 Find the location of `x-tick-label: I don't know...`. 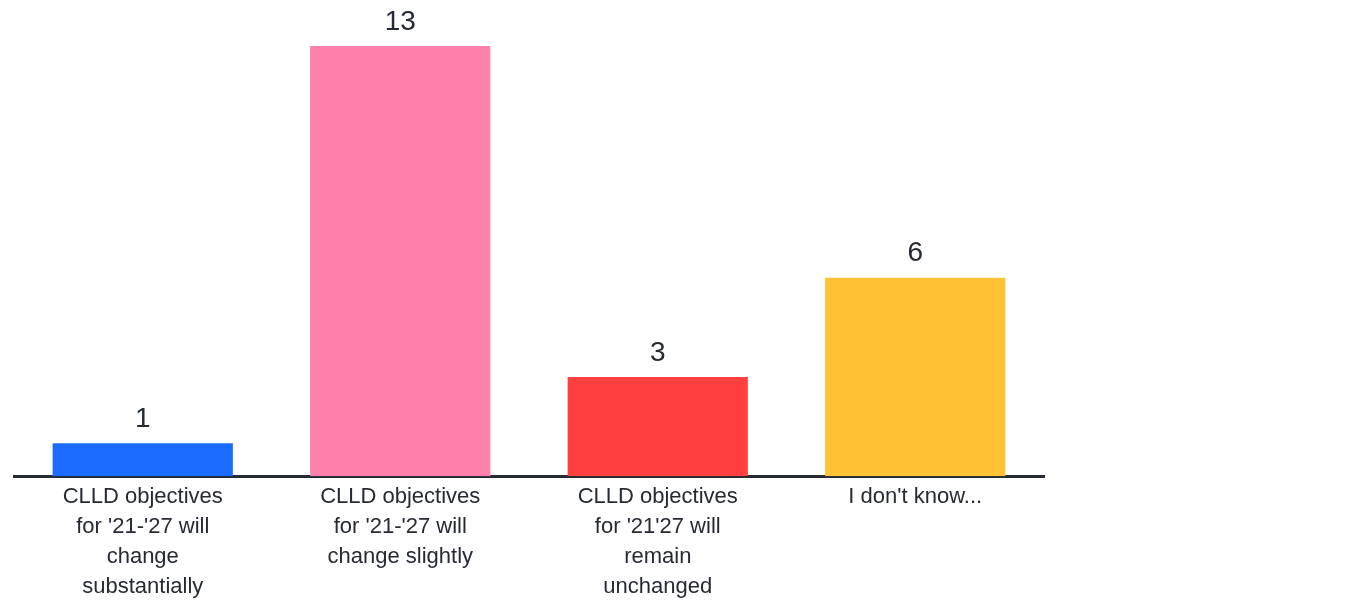

x-tick-label: I don't know... is located at coordinates (915, 496).